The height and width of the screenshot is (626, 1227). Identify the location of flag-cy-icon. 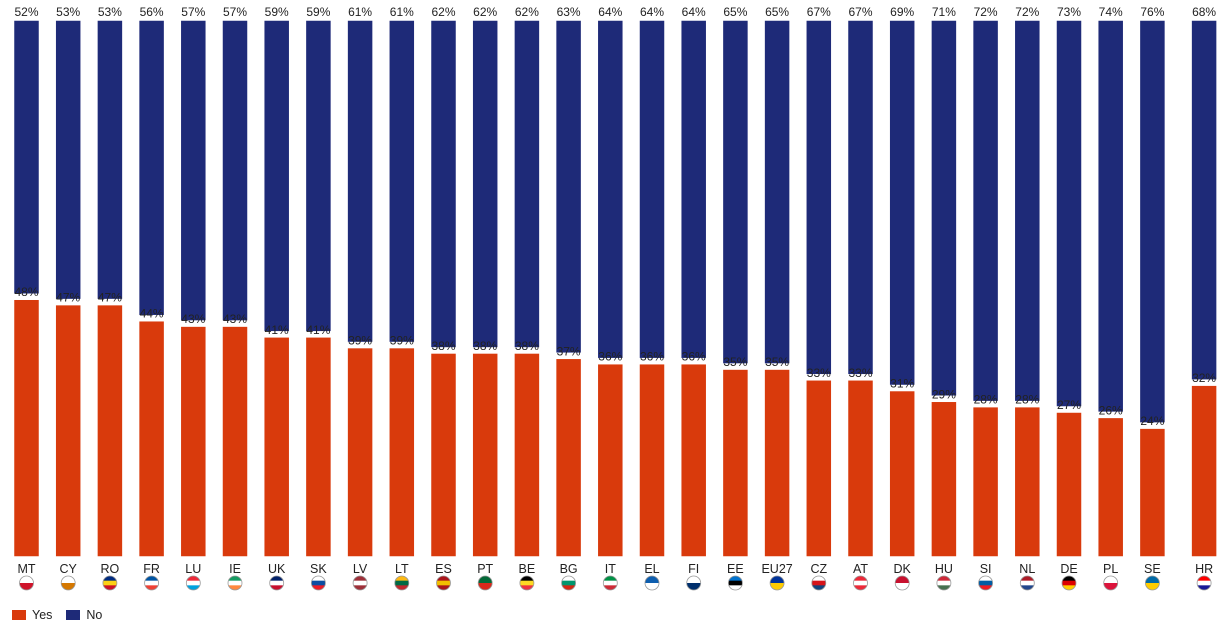
(68, 583).